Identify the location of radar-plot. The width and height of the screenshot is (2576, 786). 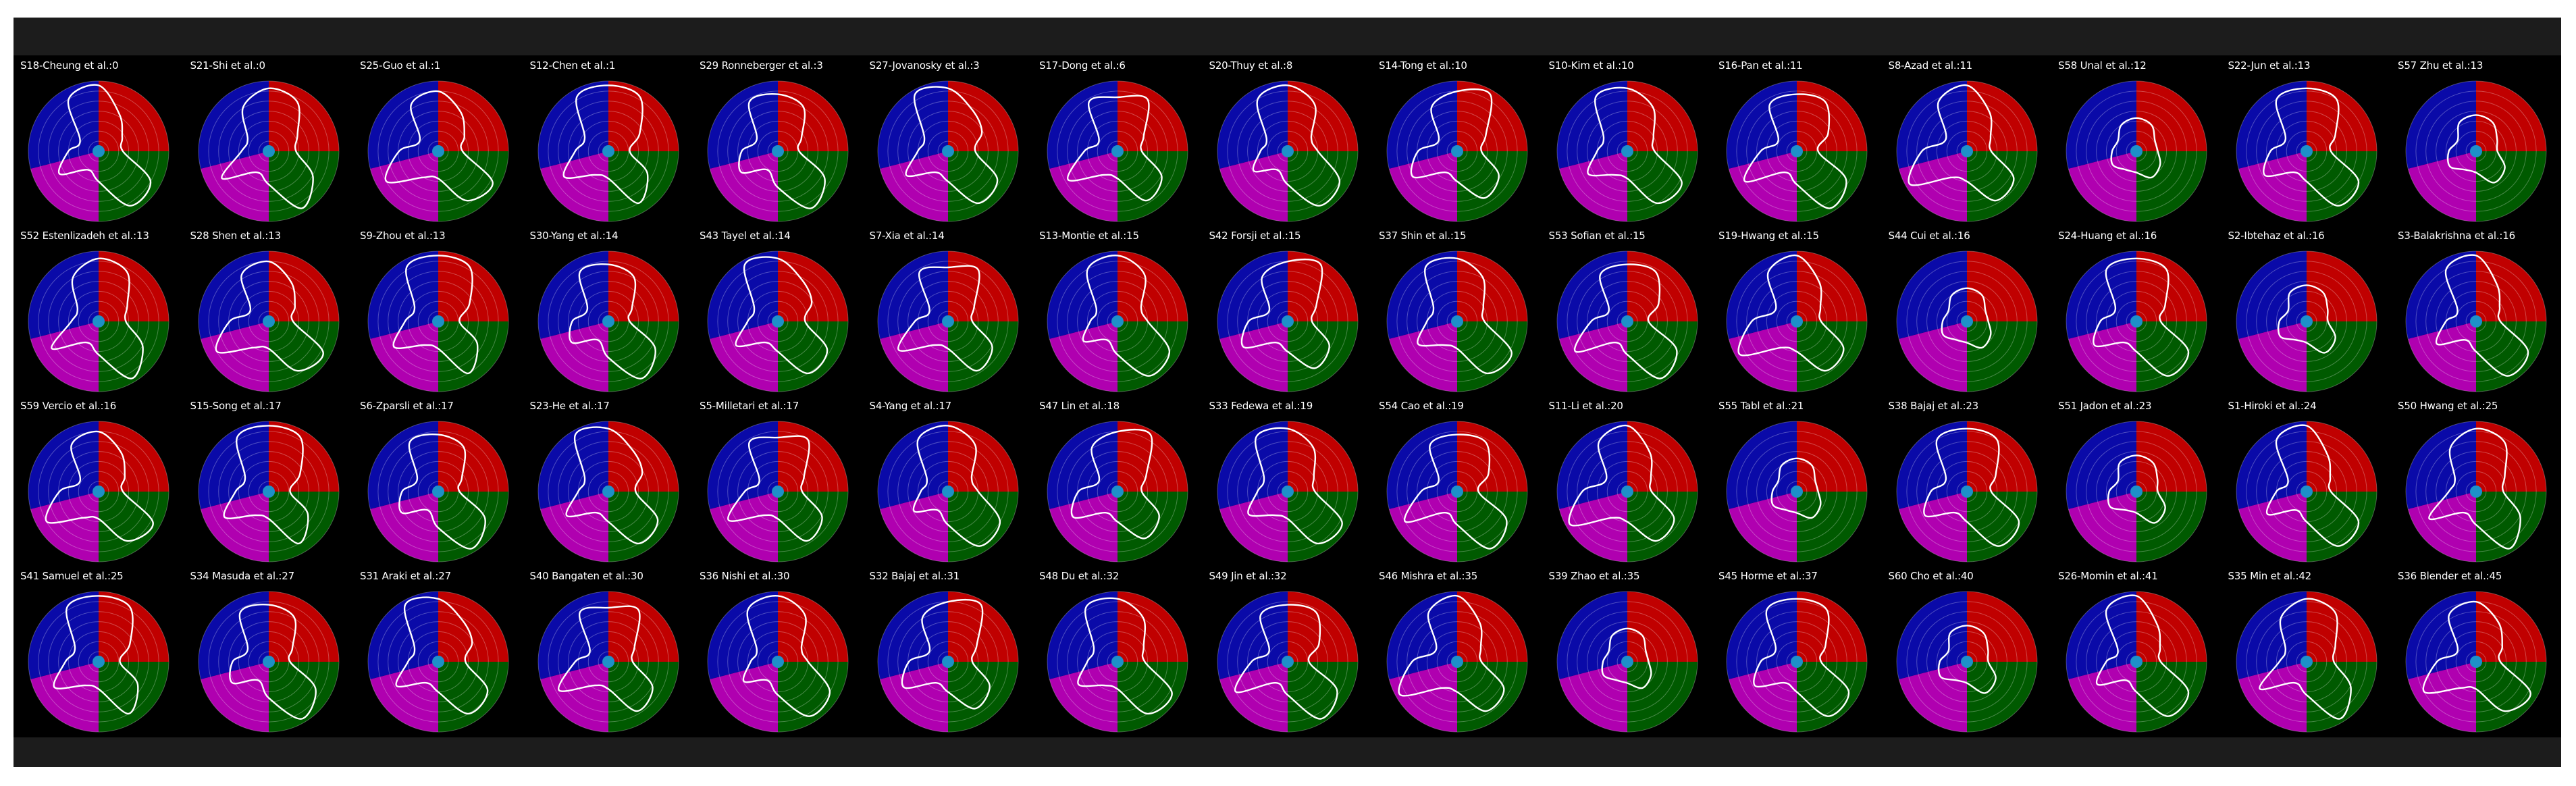
(1797, 492).